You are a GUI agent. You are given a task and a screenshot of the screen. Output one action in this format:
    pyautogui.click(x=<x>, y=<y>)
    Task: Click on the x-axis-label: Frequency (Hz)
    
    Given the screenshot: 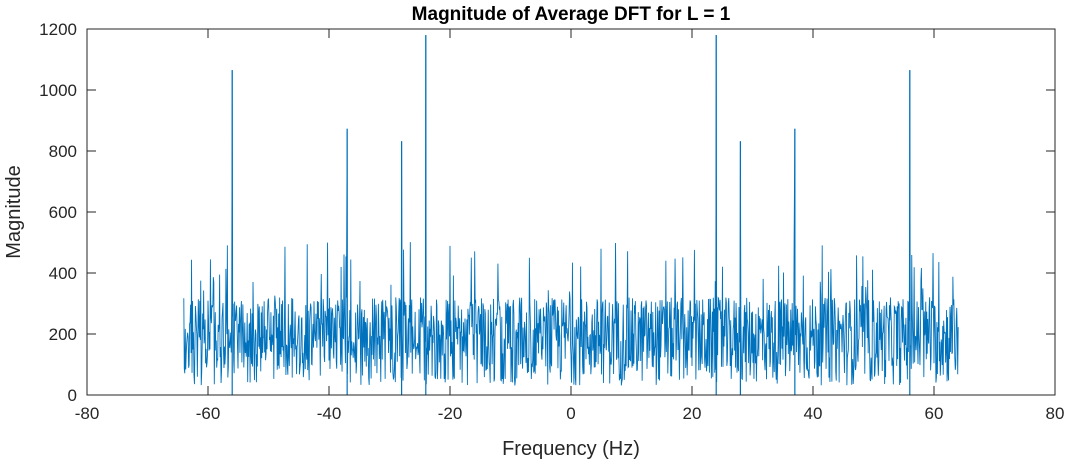 What is the action you would take?
    pyautogui.click(x=571, y=449)
    